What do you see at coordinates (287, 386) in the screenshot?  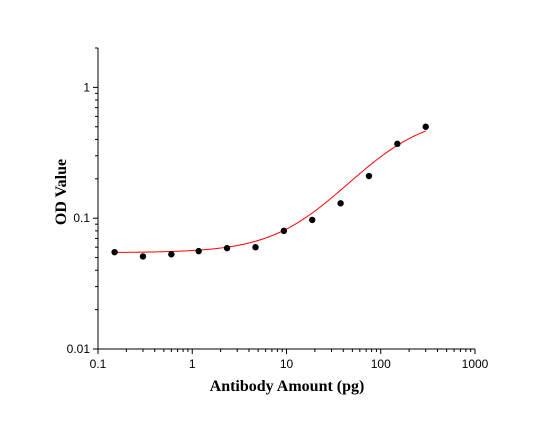 I see `x-axis-title: Antibody Amount (pg)` at bounding box center [287, 386].